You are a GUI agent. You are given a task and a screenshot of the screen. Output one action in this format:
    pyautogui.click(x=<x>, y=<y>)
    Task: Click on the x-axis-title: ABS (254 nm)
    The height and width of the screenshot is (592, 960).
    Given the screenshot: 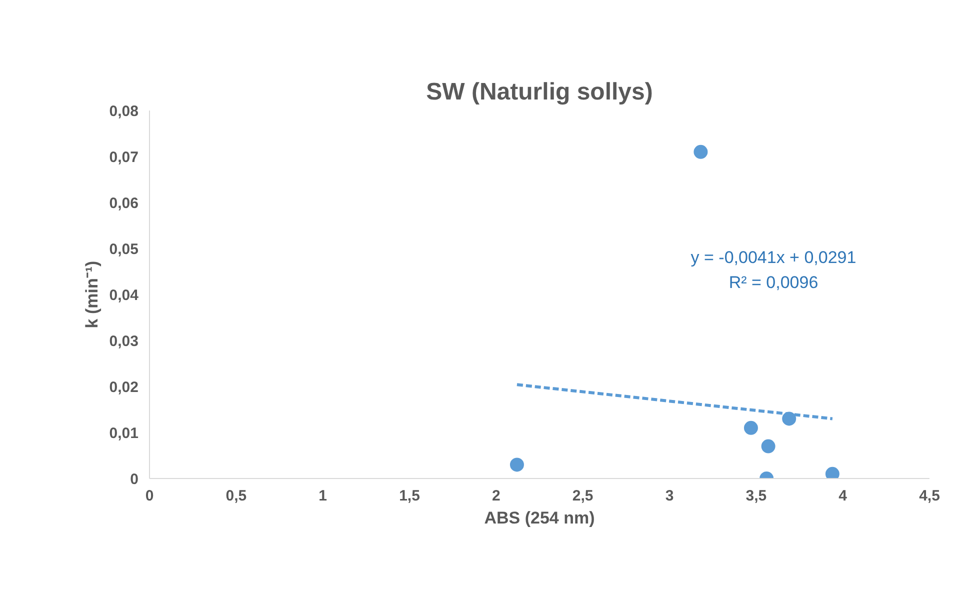 What is the action you would take?
    pyautogui.click(x=539, y=518)
    